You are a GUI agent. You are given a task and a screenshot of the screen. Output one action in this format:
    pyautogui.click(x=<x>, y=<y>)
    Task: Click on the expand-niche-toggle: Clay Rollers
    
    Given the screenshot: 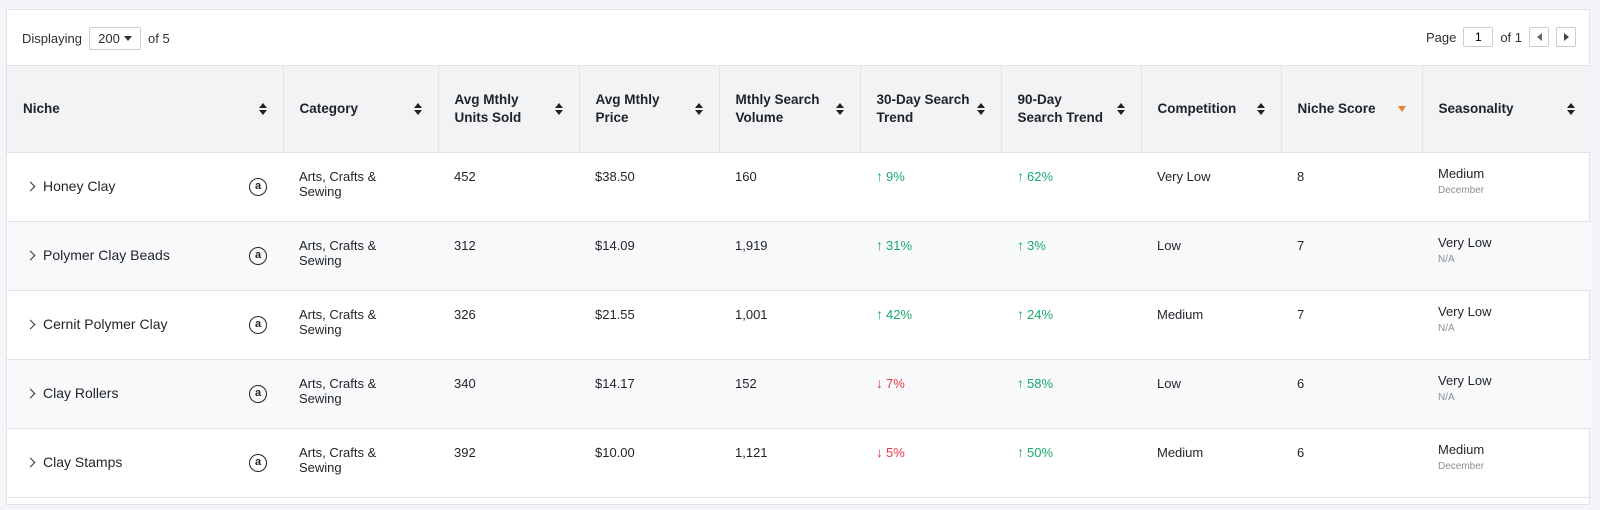 What is the action you would take?
    pyautogui.click(x=71, y=393)
    